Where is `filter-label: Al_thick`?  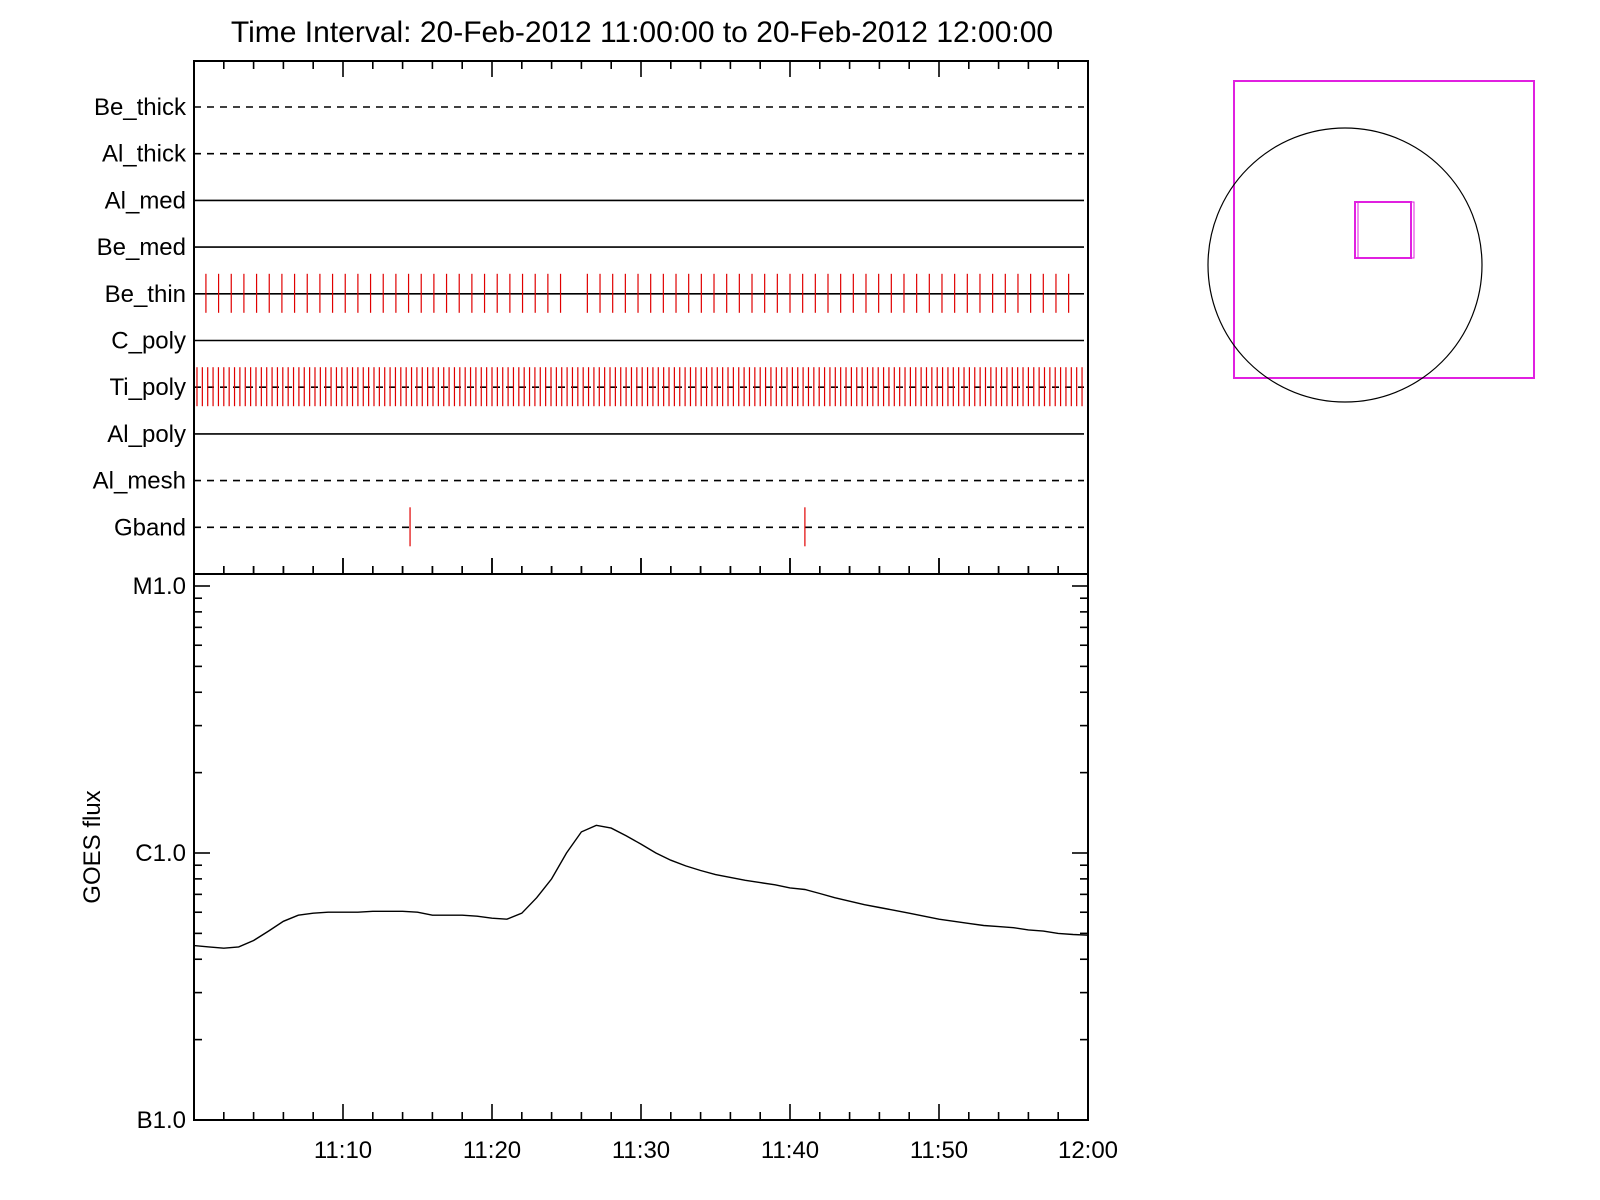 filter-label: Al_thick is located at coordinates (144, 154).